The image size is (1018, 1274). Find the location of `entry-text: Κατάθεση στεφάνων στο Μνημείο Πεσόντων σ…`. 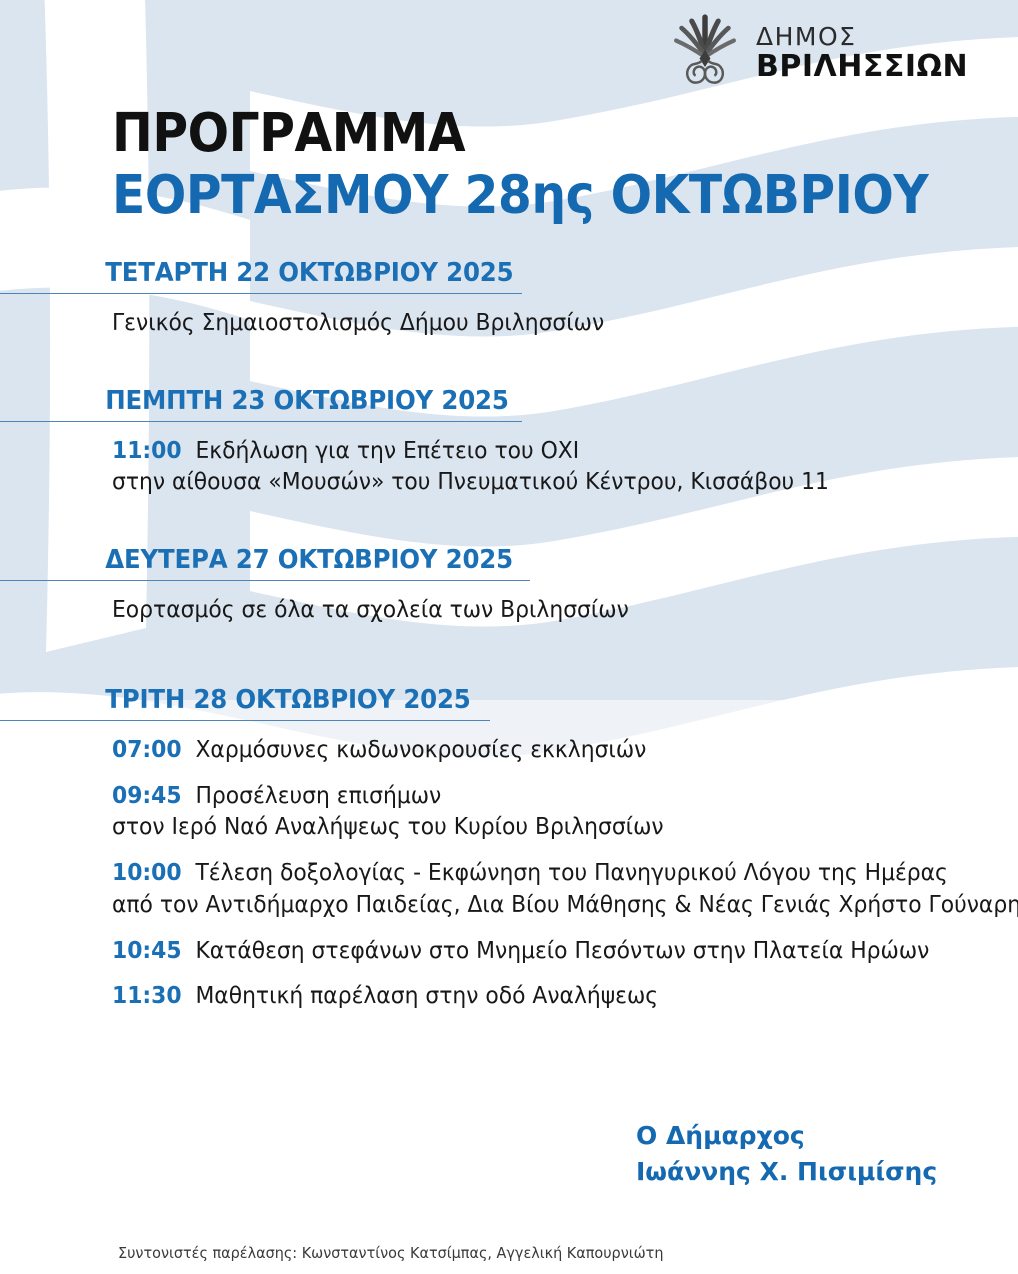

entry-text: Κατάθεση στεφάνων στο Μνημείο Πεσόντων σ… is located at coordinates (562, 950).